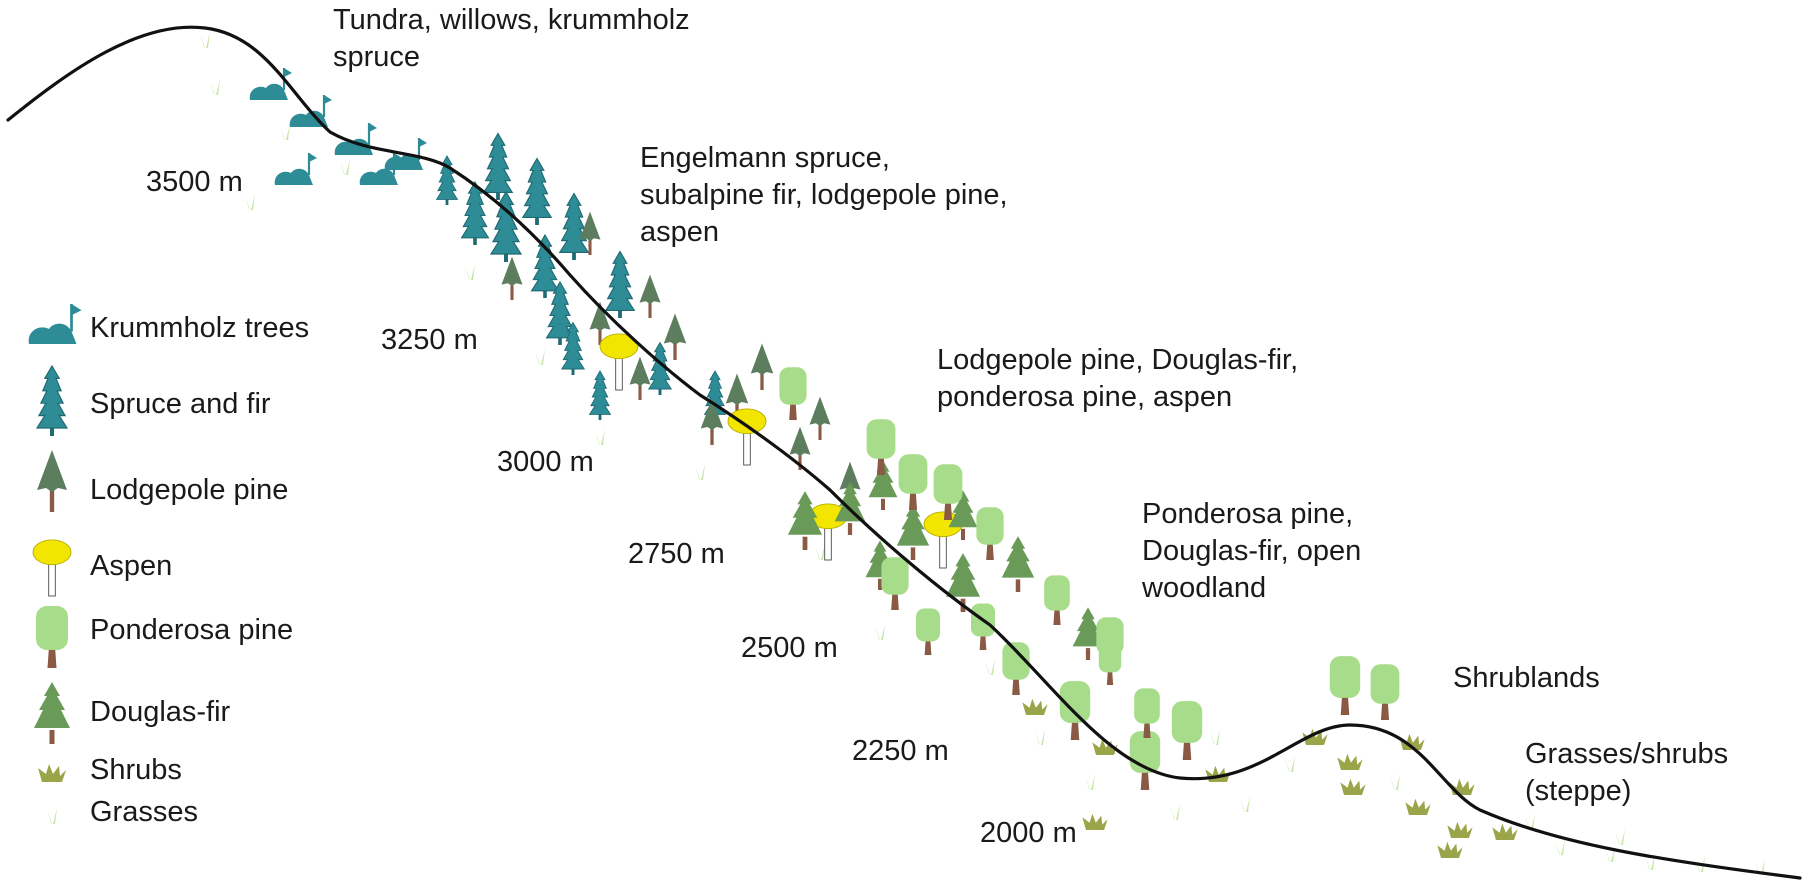  Describe the element at coordinates (1627, 754) in the screenshot. I see `zone-label-line: Grasses/shrubs` at that location.